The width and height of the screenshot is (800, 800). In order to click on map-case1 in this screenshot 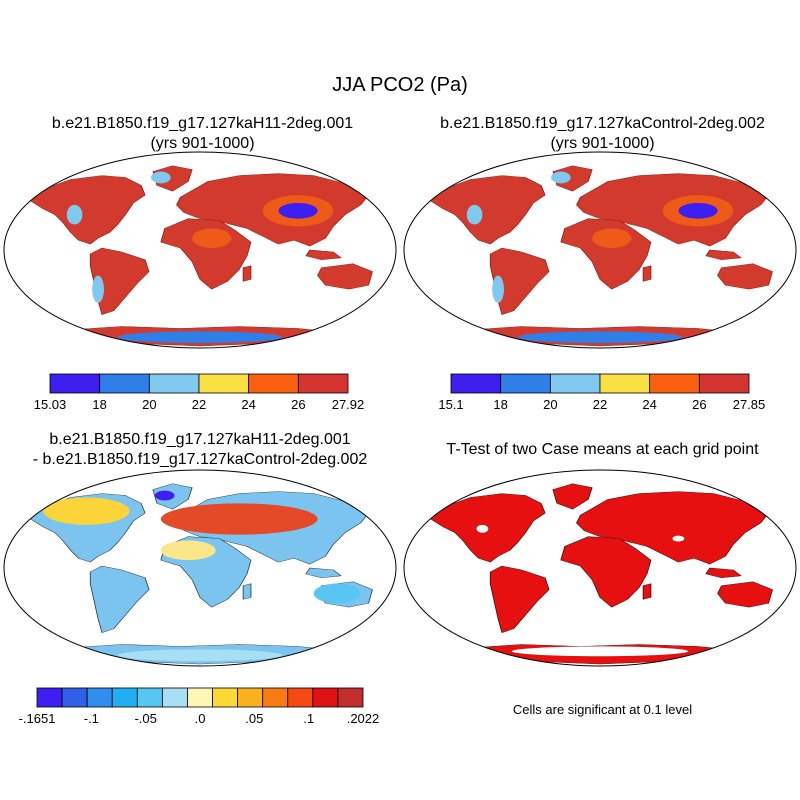, I will do `click(200, 250)`.